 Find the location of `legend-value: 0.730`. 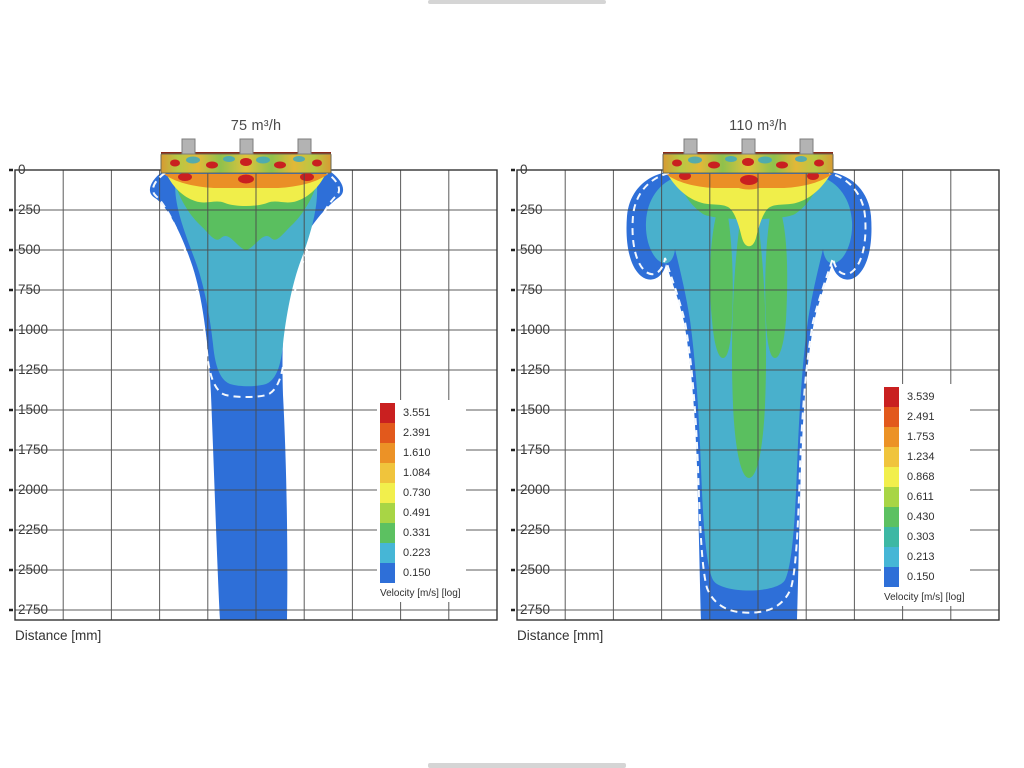

legend-value: 0.730 is located at coordinates (417, 493).